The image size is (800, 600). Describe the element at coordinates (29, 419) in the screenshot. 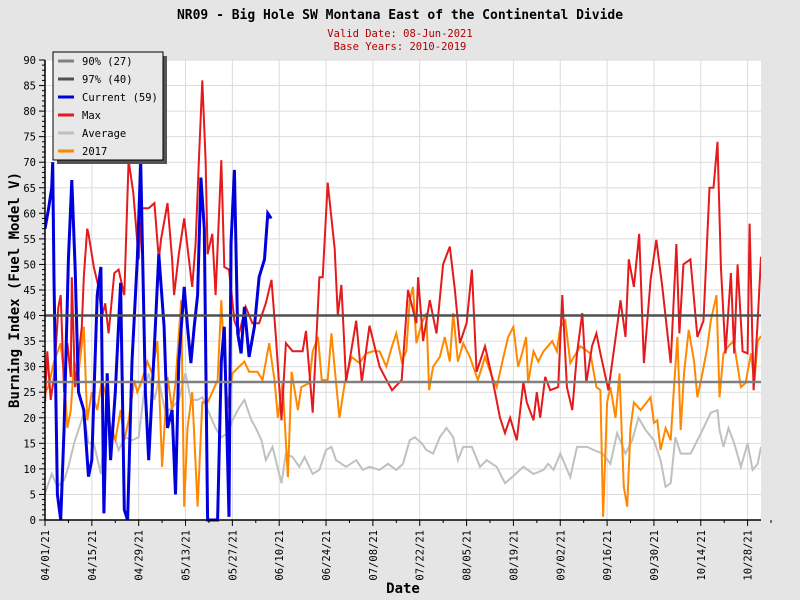

I see `y-tick-label: 20` at that location.